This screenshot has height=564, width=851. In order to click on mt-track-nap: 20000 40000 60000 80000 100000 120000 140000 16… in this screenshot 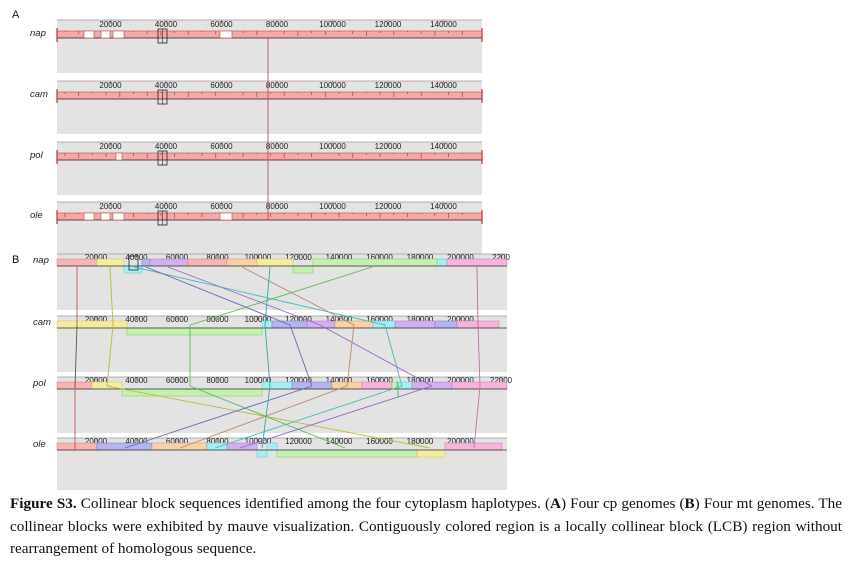, I will do `click(271, 281)`.